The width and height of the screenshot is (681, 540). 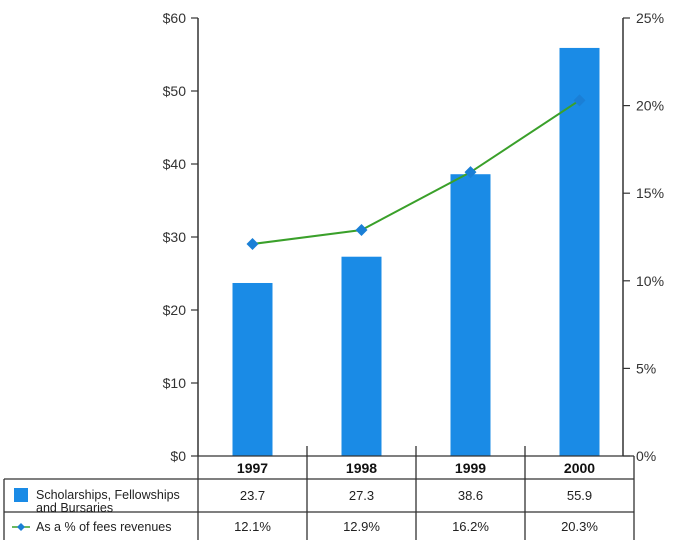 I want to click on table-cell-line: 12.1%, so click(x=252, y=526).